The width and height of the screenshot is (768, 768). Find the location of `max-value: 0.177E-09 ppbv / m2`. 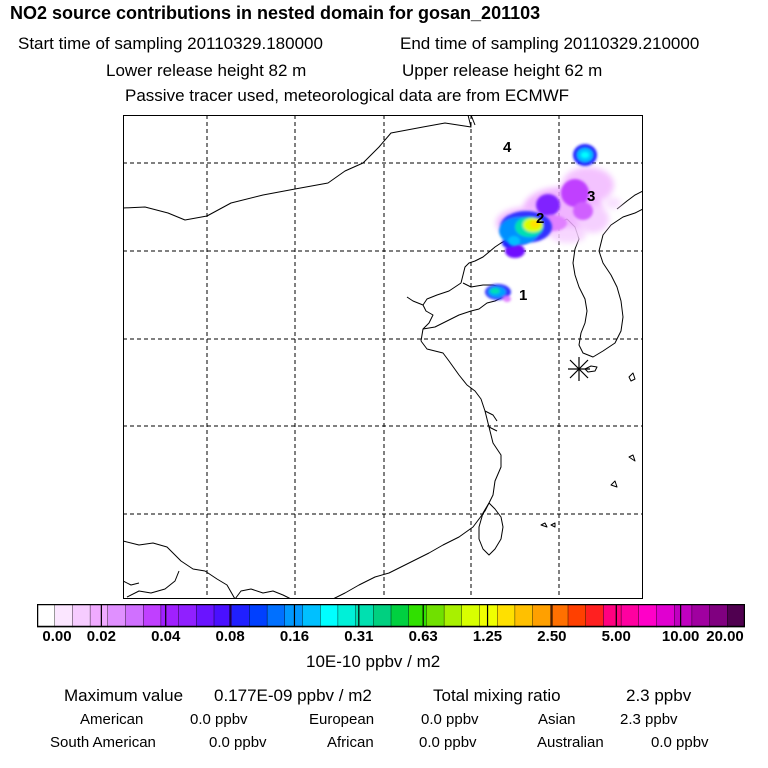

max-value: 0.177E-09 ppbv / m2 is located at coordinates (293, 695).